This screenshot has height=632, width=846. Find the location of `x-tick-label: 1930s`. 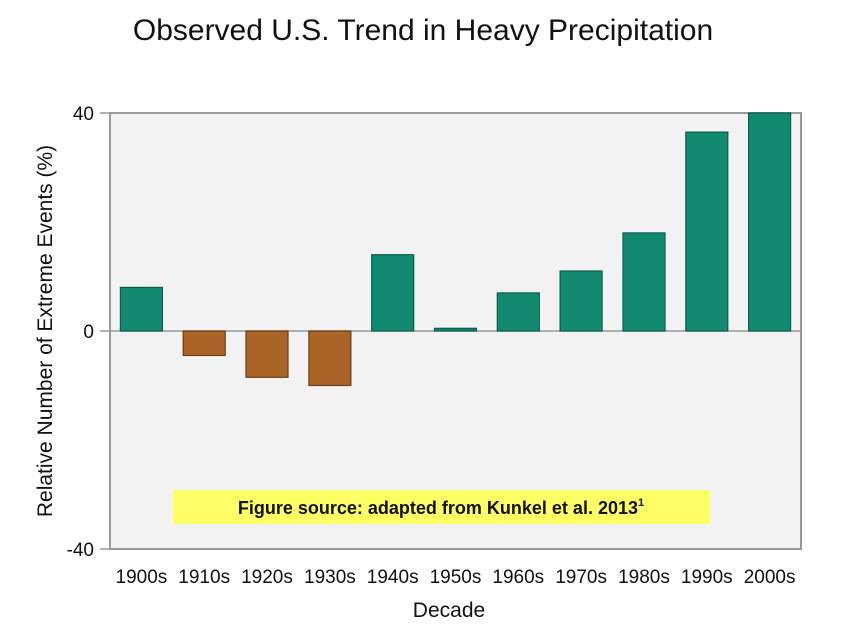

x-tick-label: 1930s is located at coordinates (330, 577).